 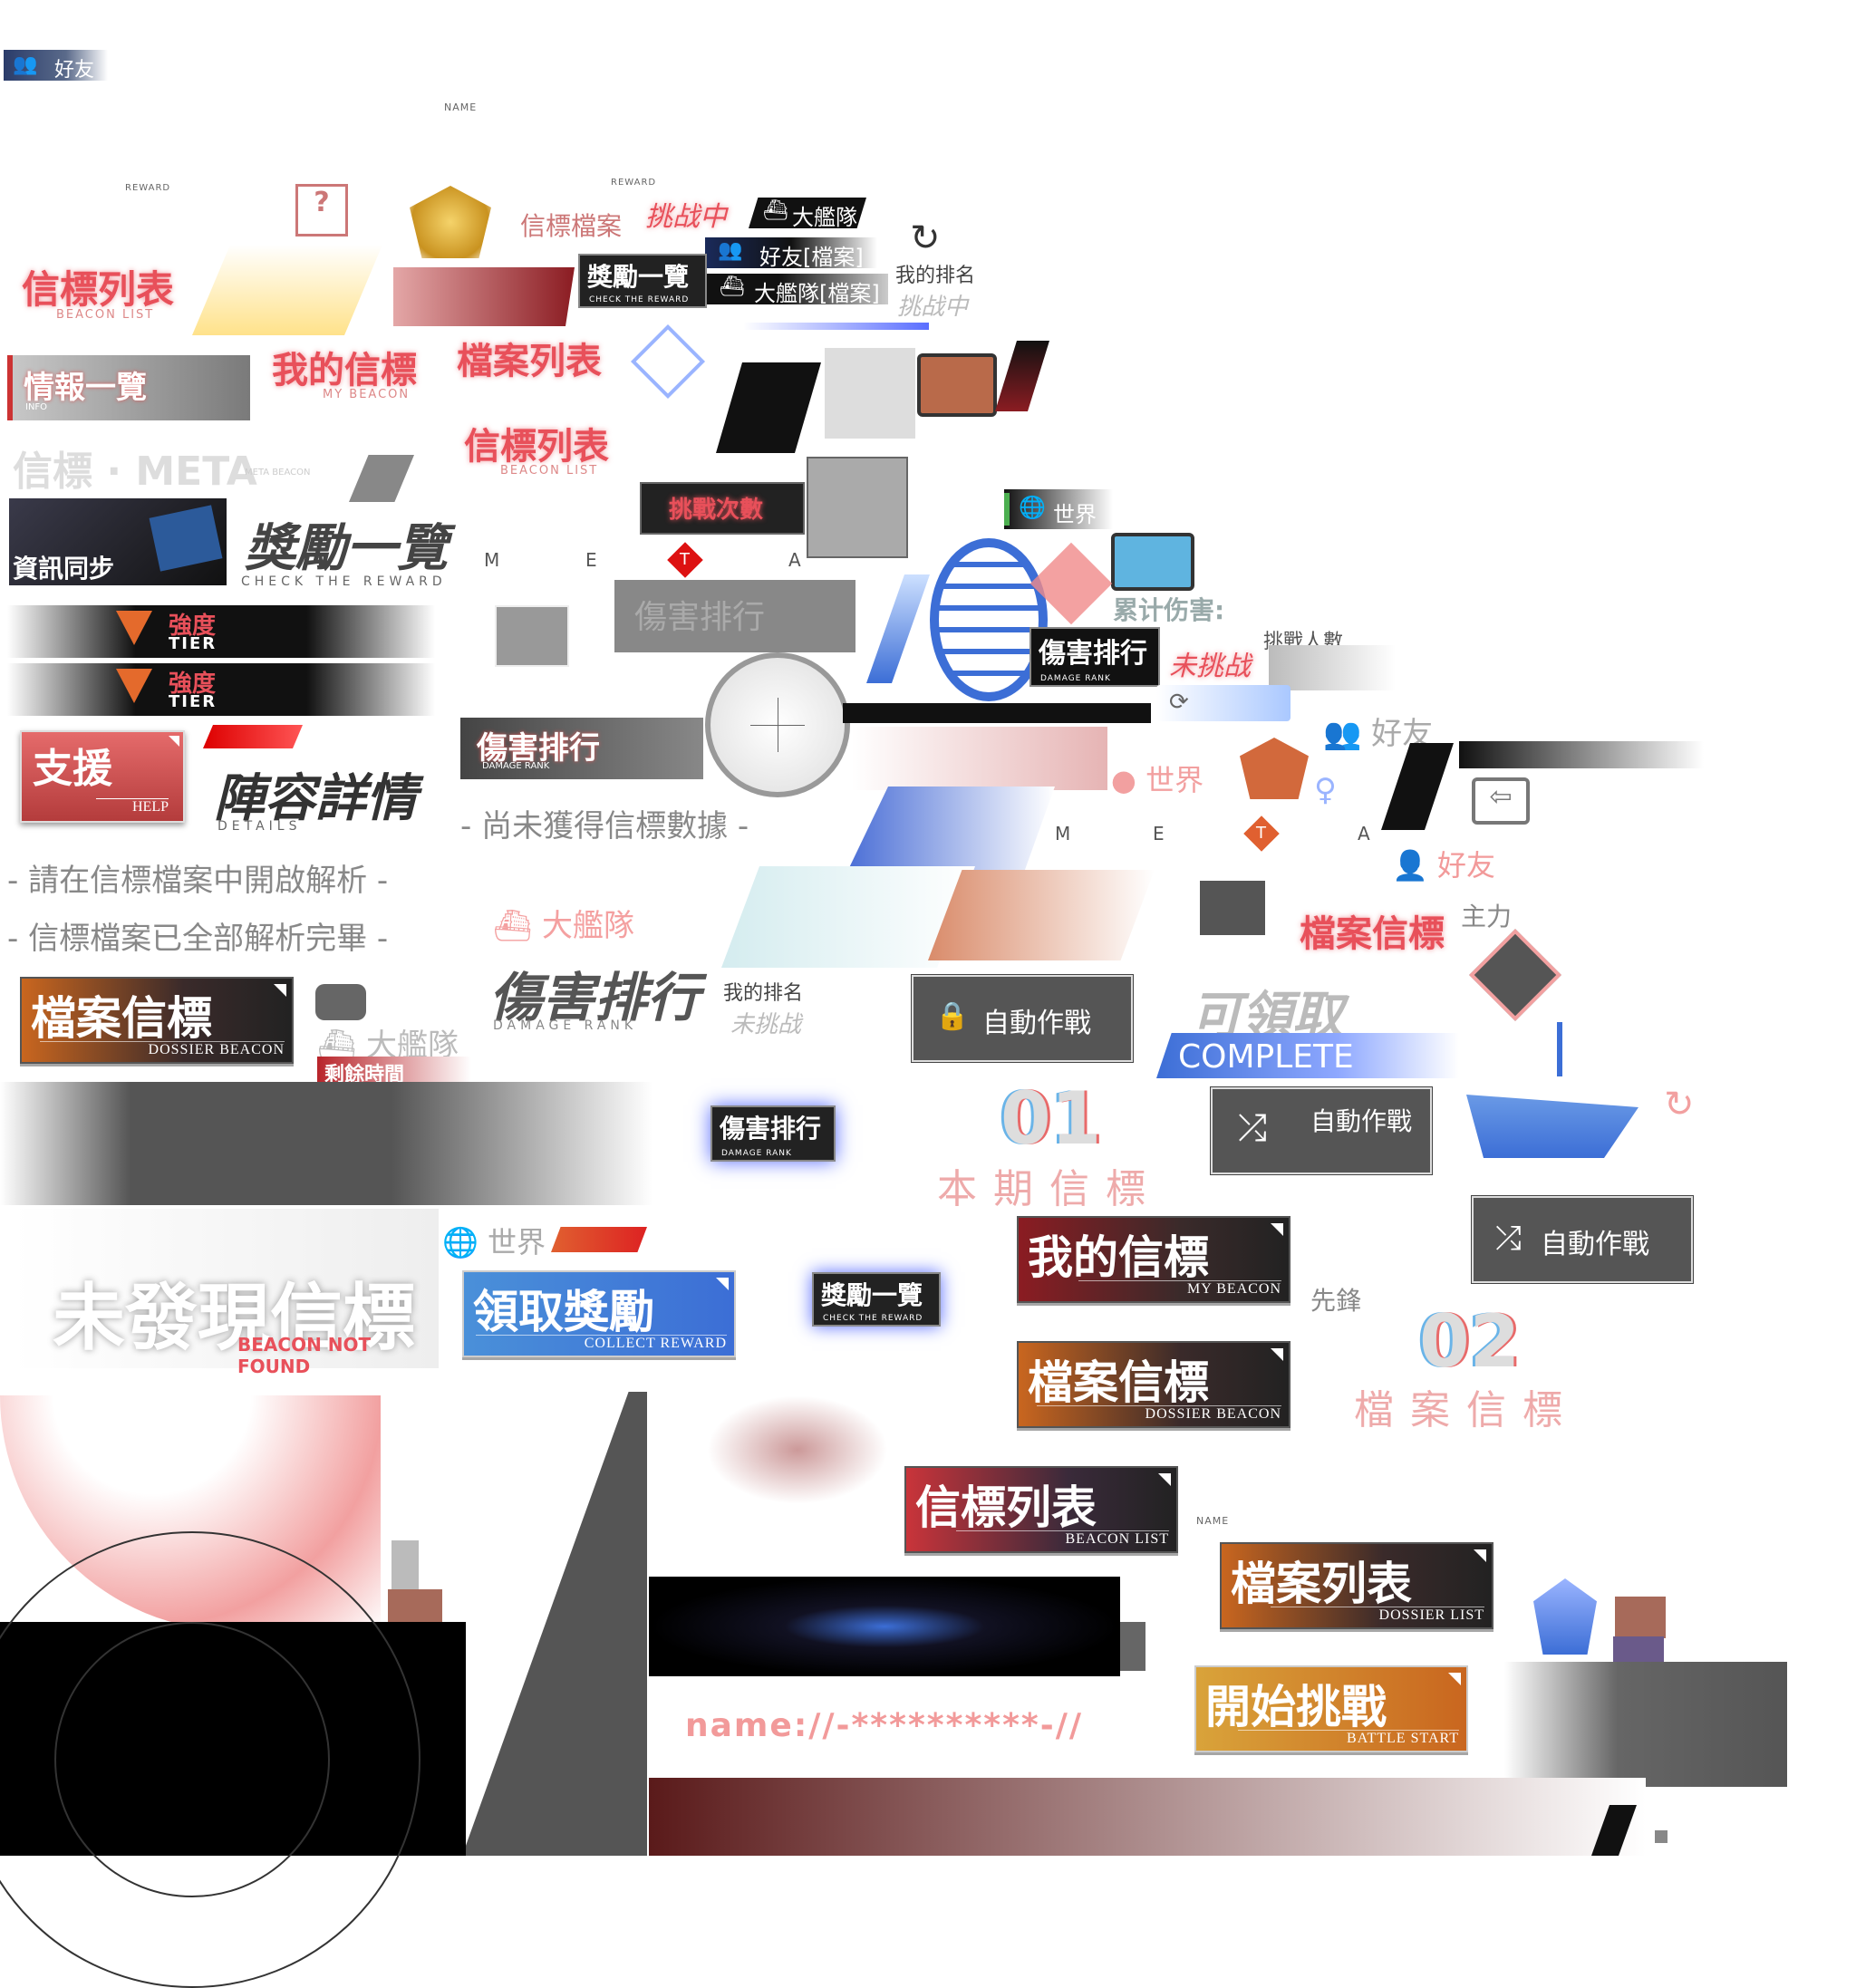 I want to click on total-damage-label: 累计伤害:, so click(x=1169, y=610).